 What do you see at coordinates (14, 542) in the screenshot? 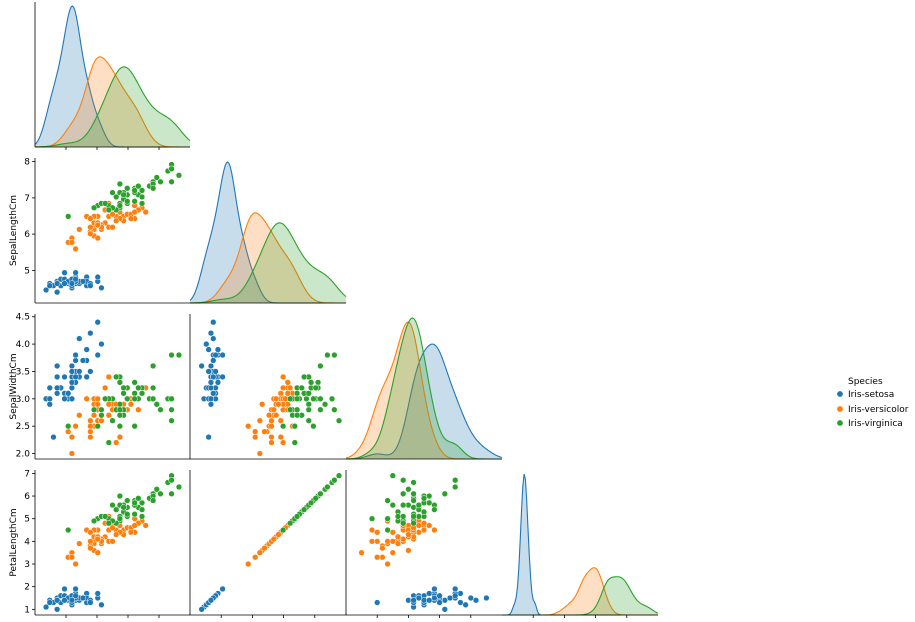
I see `y-axis-label-petallengthcm: PetalLengthCm` at bounding box center [14, 542].